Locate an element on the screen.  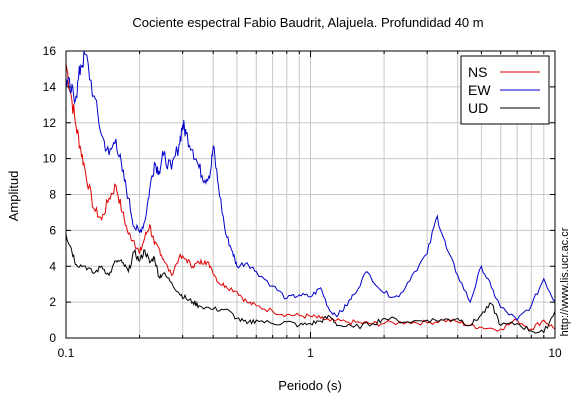
y-tick-label: 6 is located at coordinates (52, 230).